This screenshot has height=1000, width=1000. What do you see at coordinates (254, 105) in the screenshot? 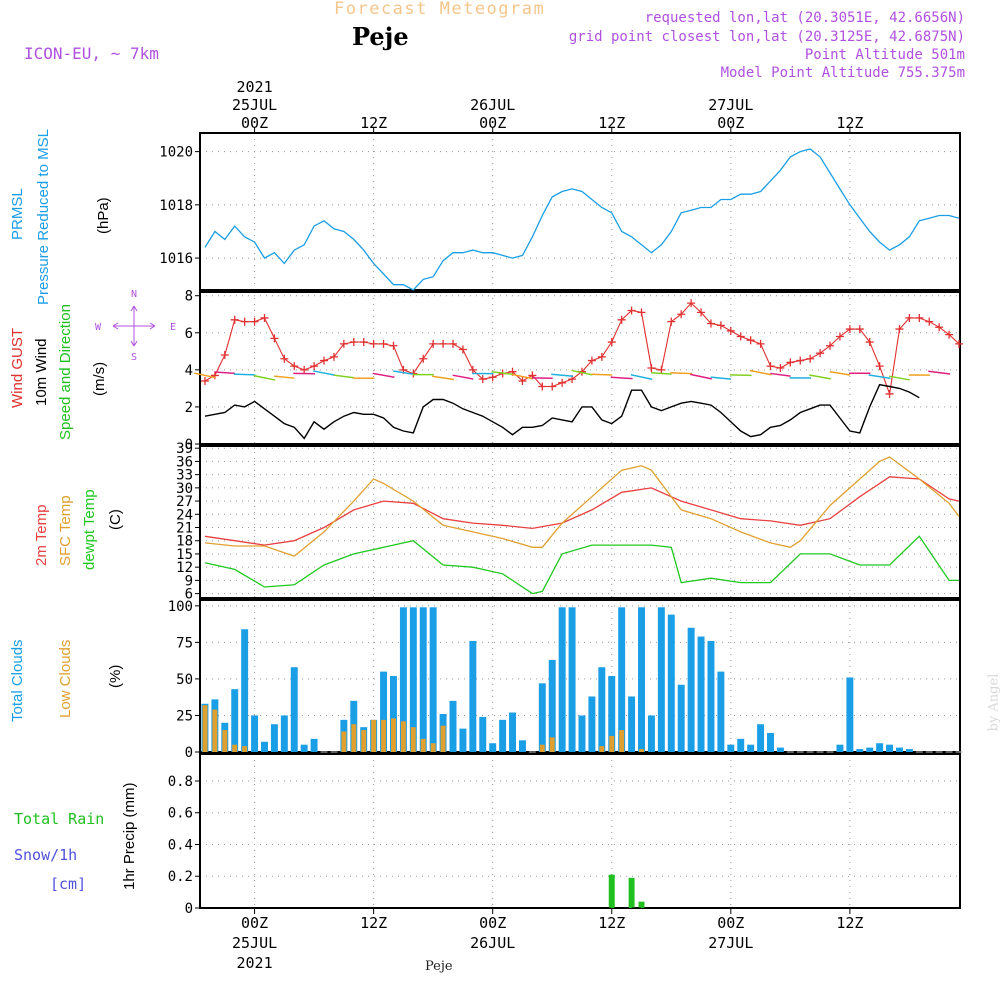
I see `xtick-top-day: 25JUL` at bounding box center [254, 105].